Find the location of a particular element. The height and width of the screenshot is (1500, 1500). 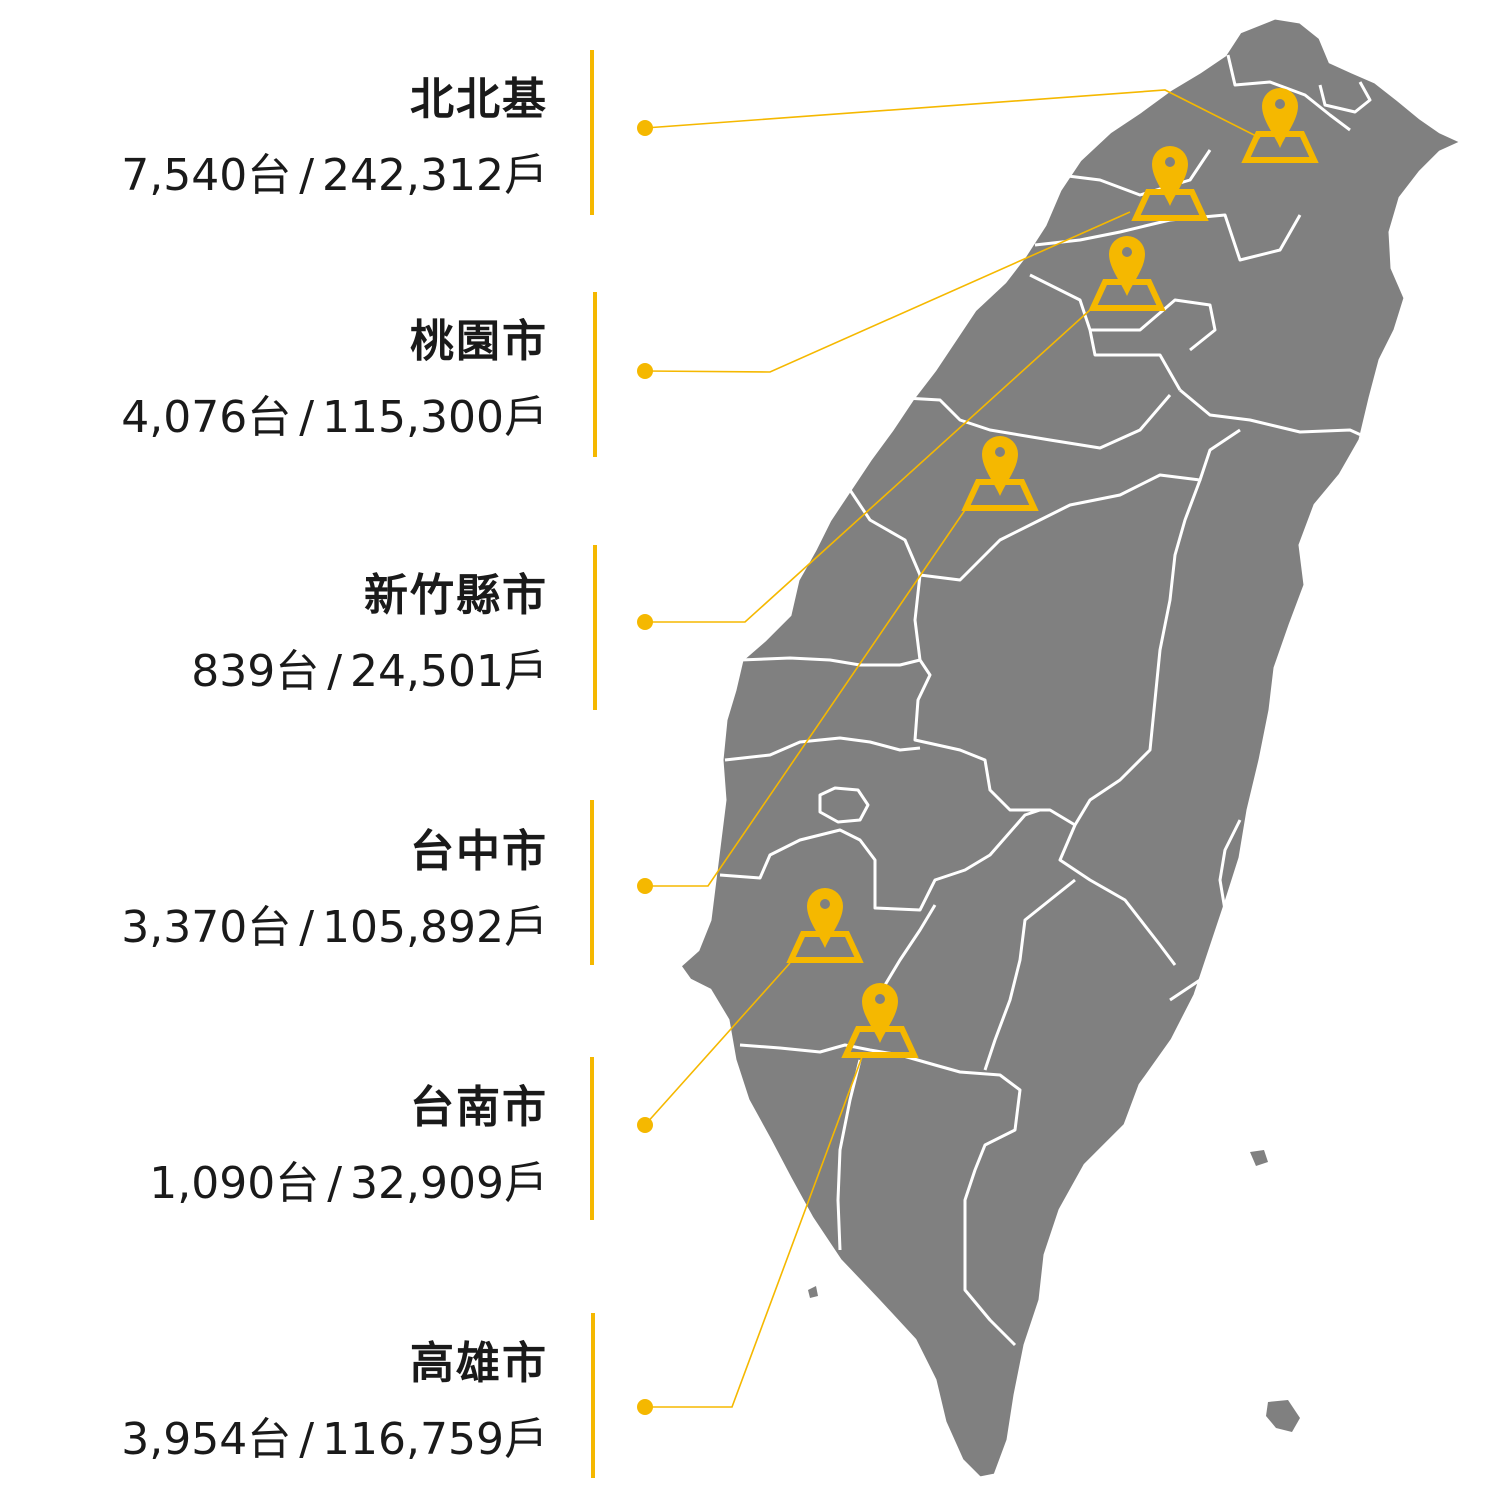

region-name: 北北基 is located at coordinates (479, 99).